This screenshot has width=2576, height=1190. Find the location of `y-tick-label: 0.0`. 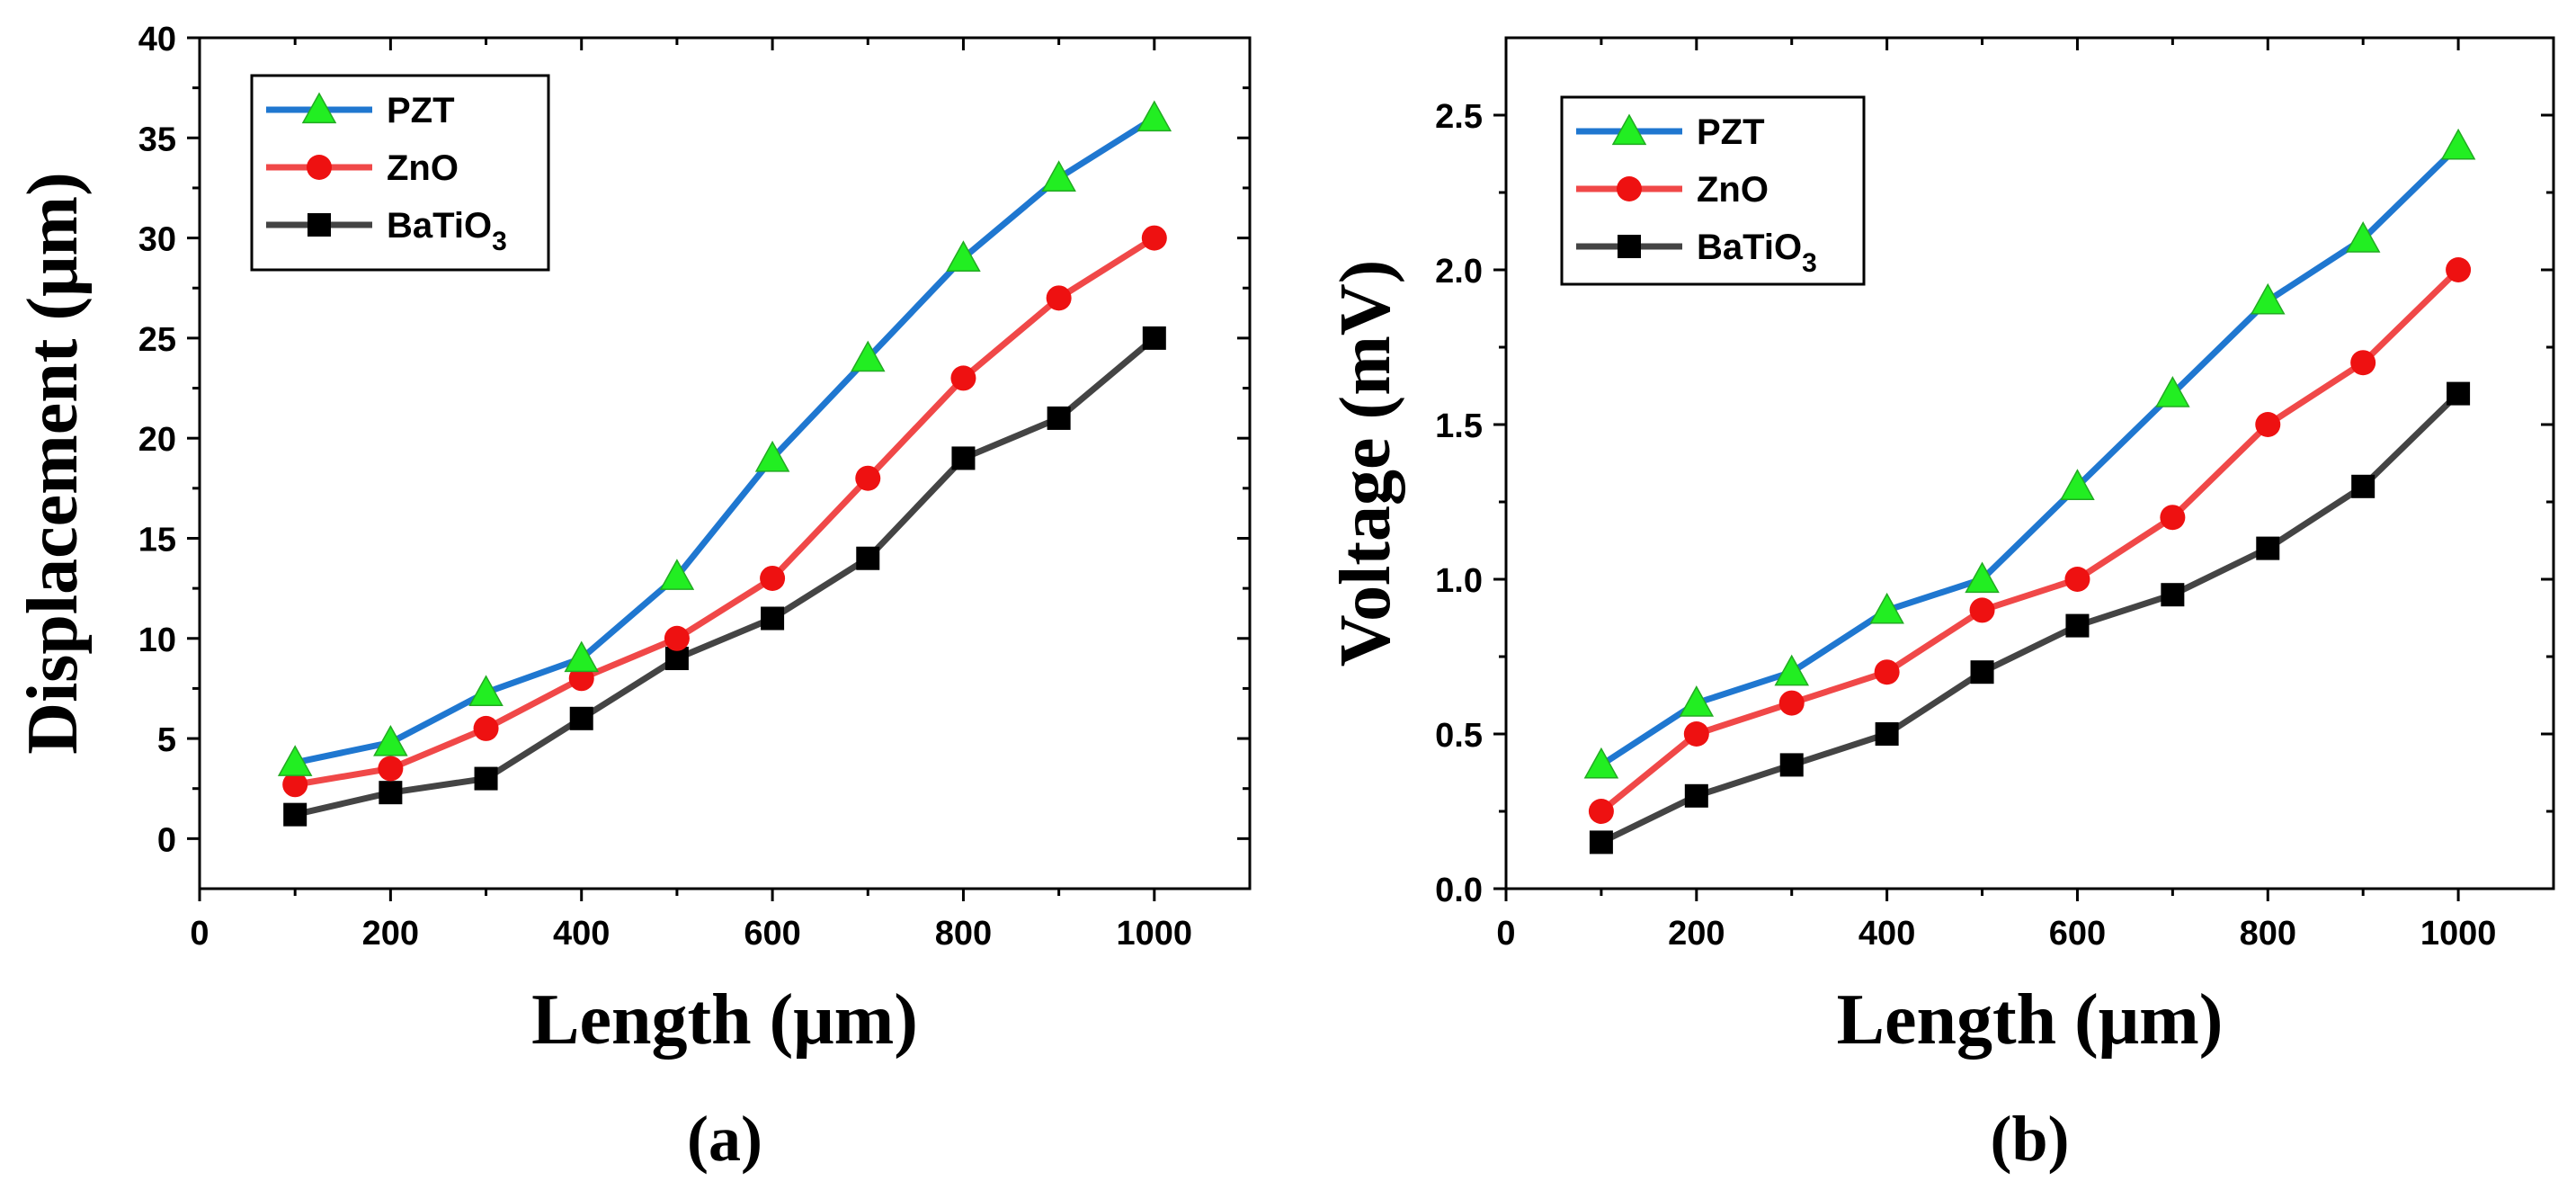

y-tick-label: 0.0 is located at coordinates (1459, 890).